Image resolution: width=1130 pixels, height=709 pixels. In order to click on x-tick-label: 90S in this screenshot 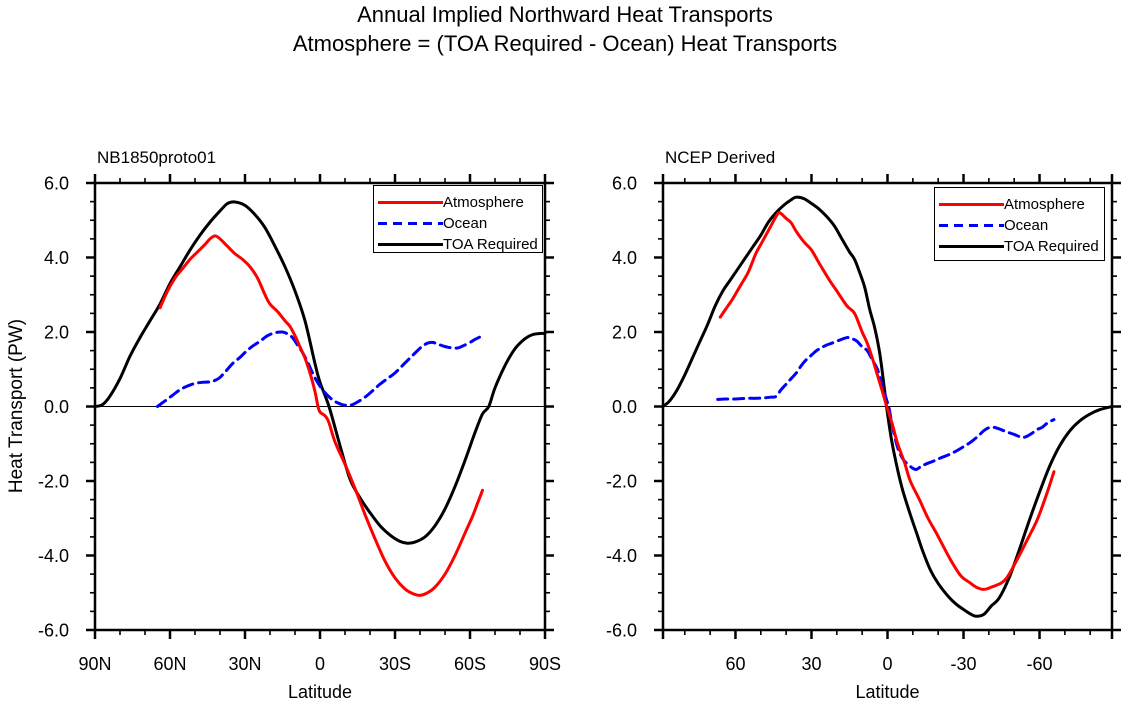, I will do `click(545, 664)`.